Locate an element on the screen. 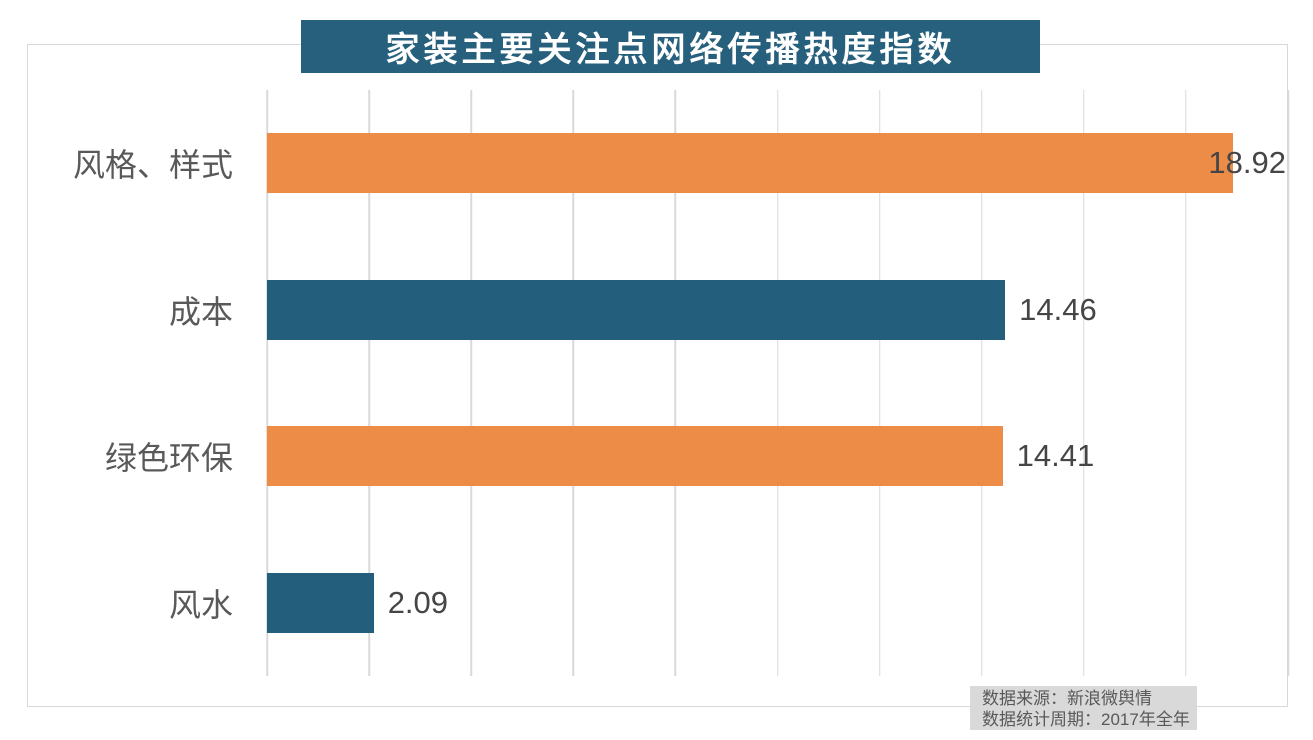 The height and width of the screenshot is (740, 1313). category-label: 风格、样式 is located at coordinates (152, 165).